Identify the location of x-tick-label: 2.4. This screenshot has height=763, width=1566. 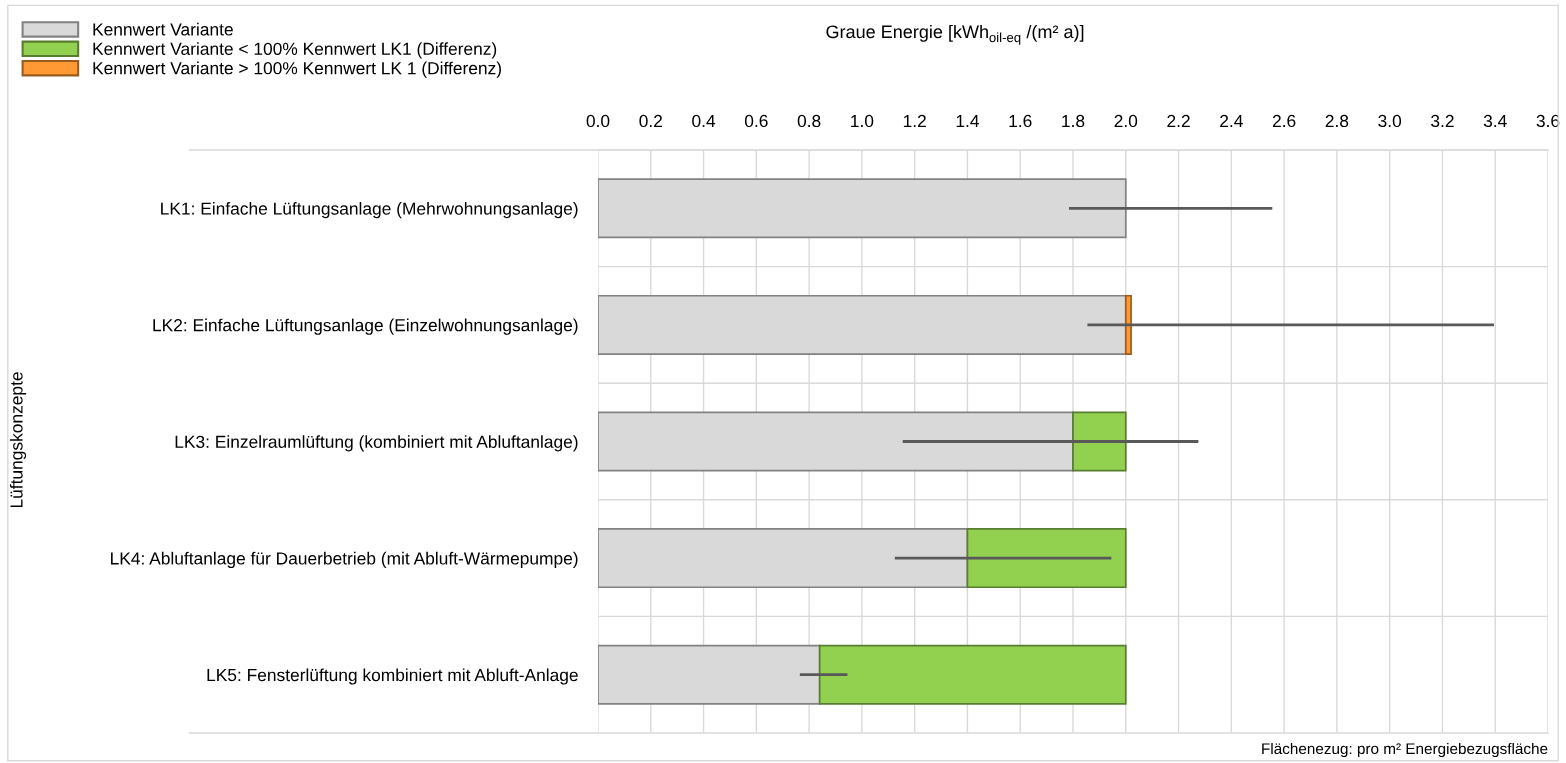
(1231, 120).